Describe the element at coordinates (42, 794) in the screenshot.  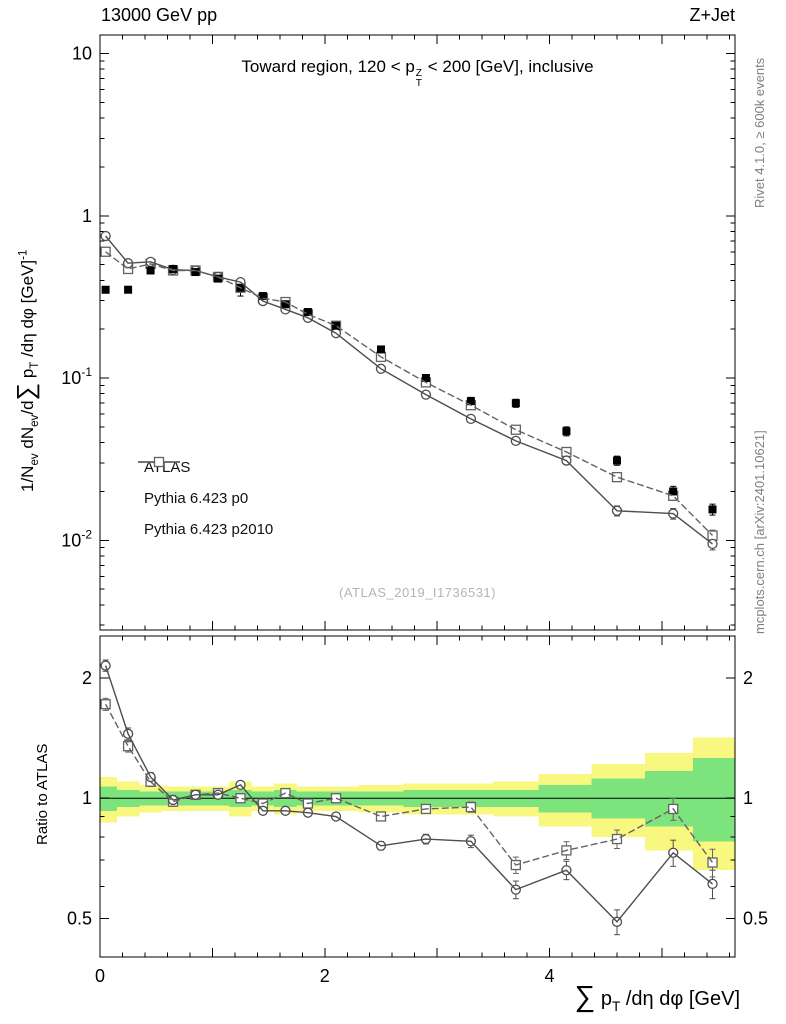
I see `y-axis-label-ratio: Ratio to ATLAS` at that location.